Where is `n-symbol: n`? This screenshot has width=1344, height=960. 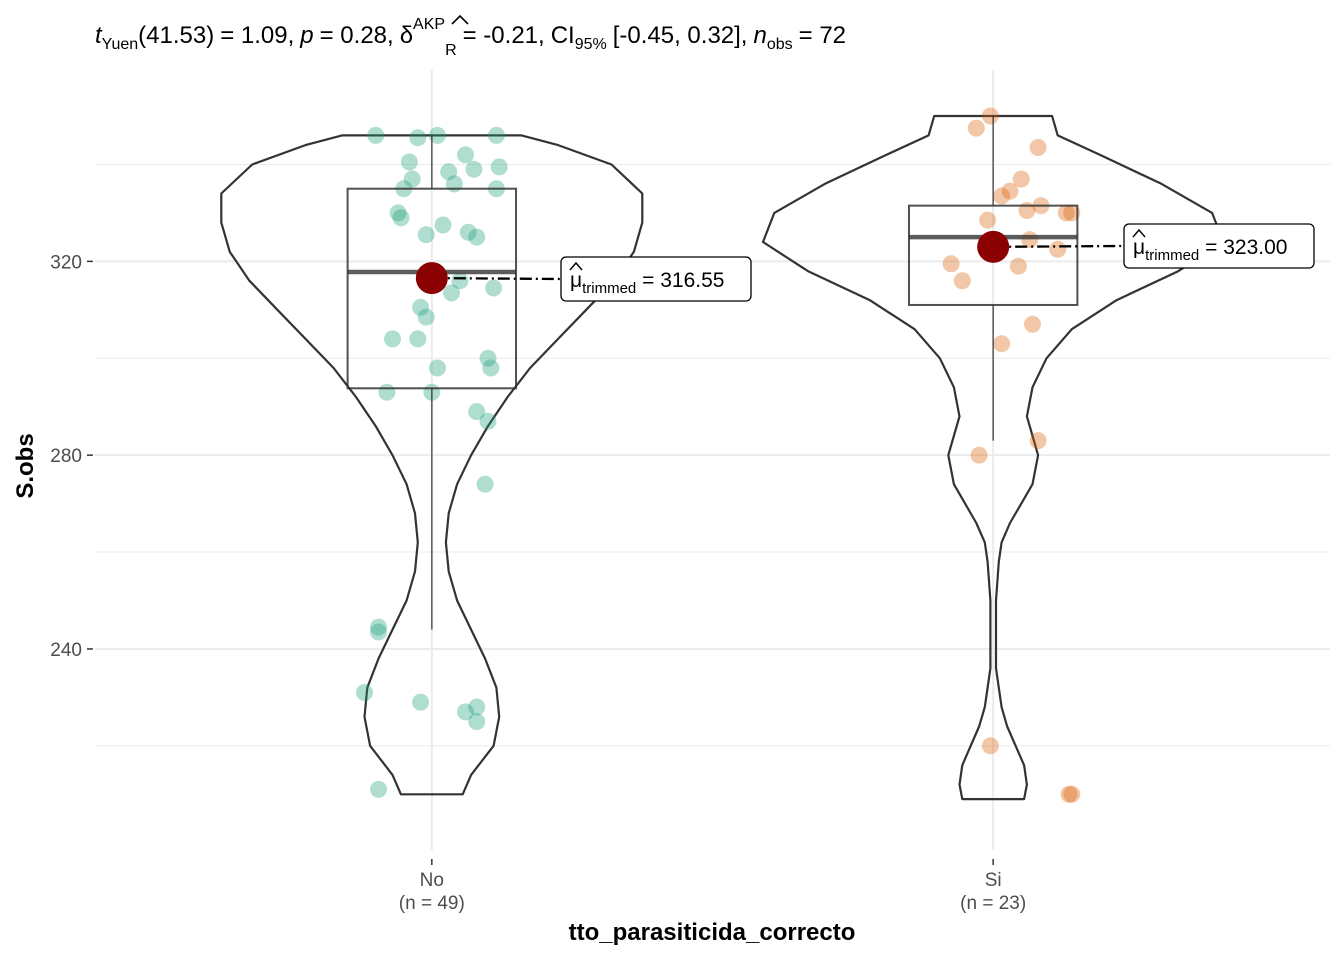 n-symbol: n is located at coordinates (759, 35).